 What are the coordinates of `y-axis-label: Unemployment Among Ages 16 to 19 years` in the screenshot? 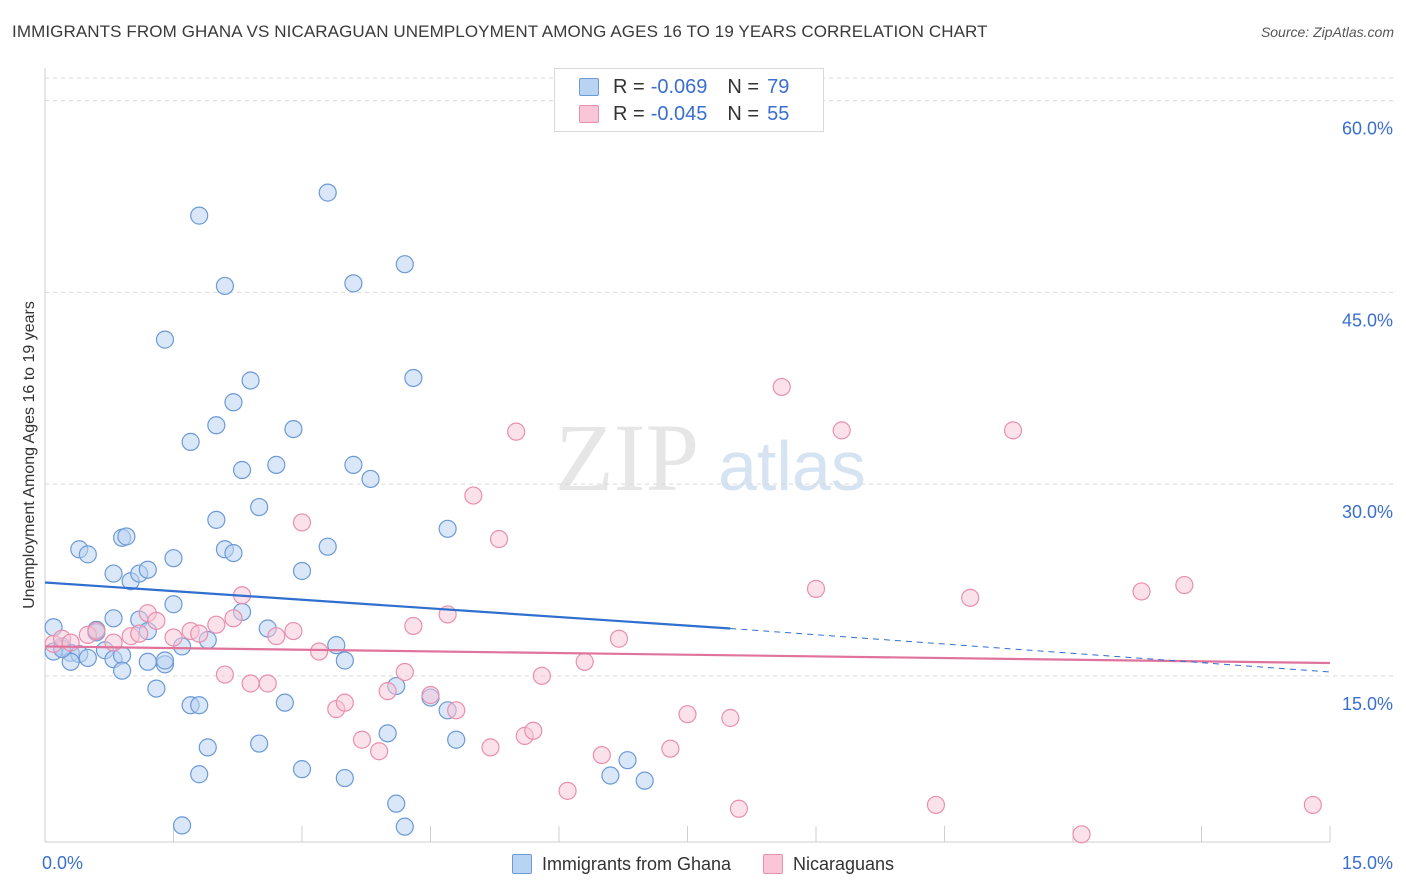 It's located at (29, 455).